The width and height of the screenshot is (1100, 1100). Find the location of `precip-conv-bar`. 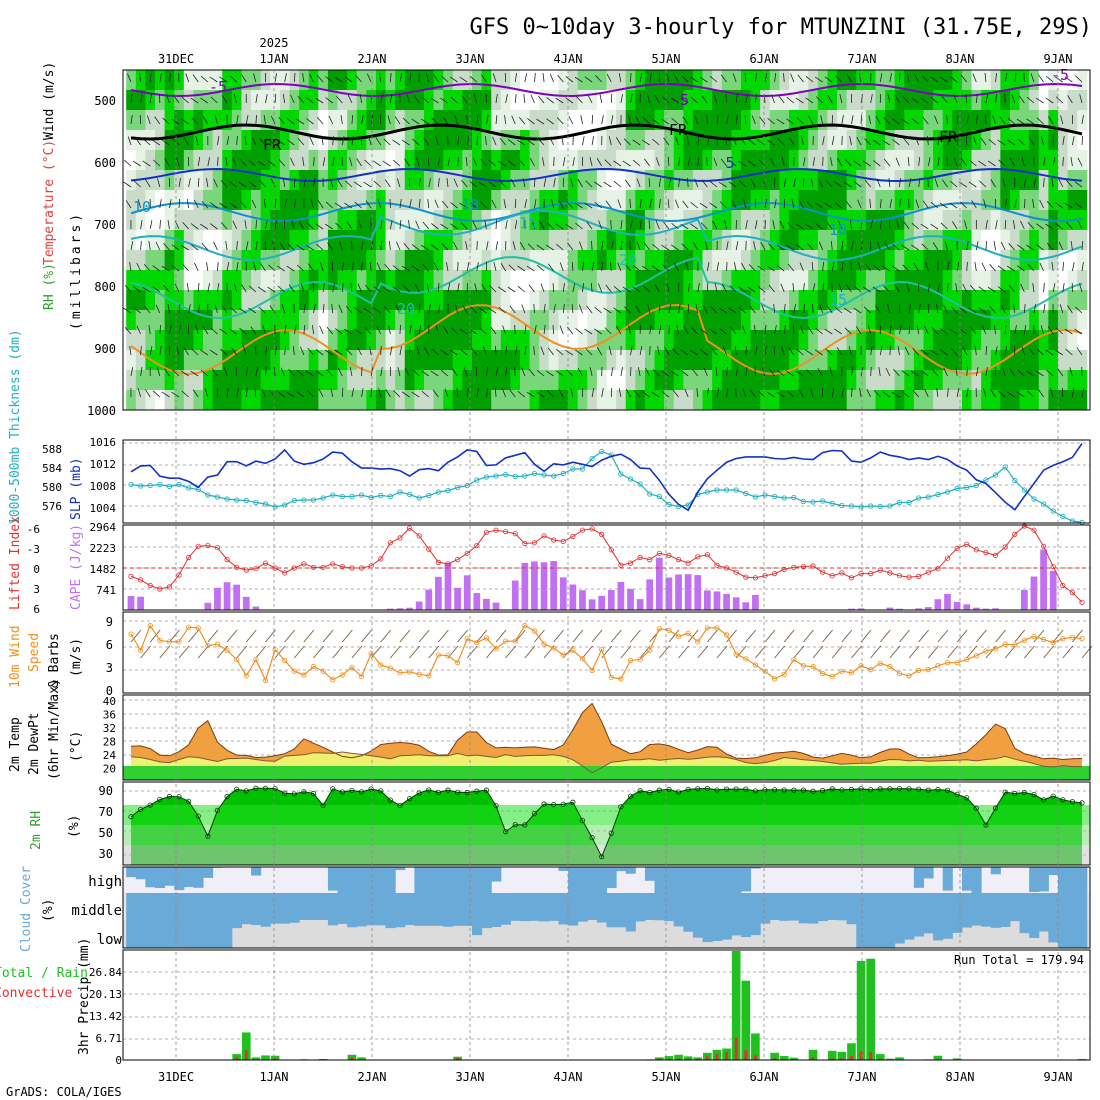

precip-conv-bar is located at coordinates (727, 1056).